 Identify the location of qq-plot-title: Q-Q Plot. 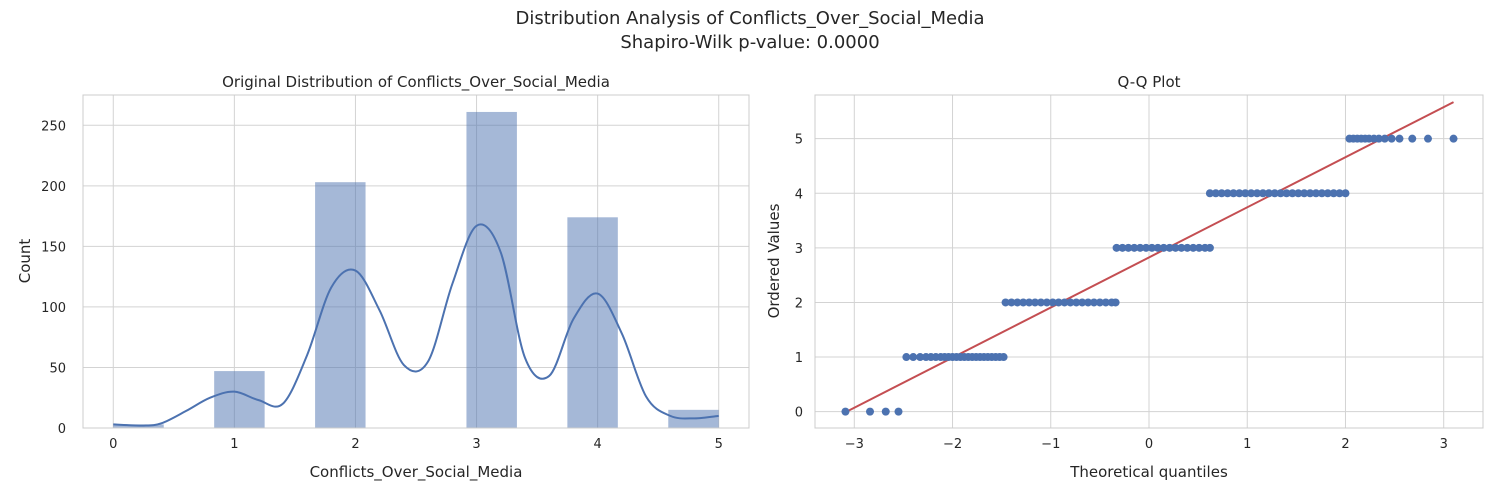
(1148, 82).